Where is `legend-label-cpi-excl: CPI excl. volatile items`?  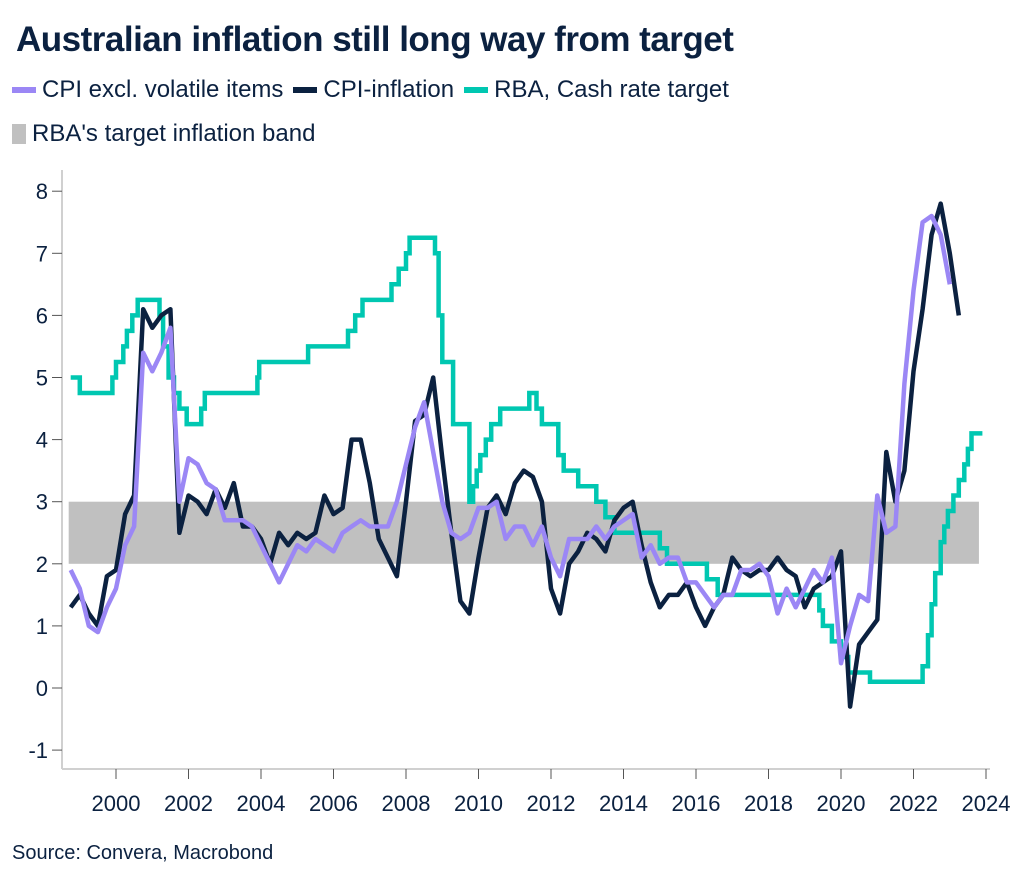
legend-label-cpi-excl: CPI excl. volatile items is located at coordinates (163, 89).